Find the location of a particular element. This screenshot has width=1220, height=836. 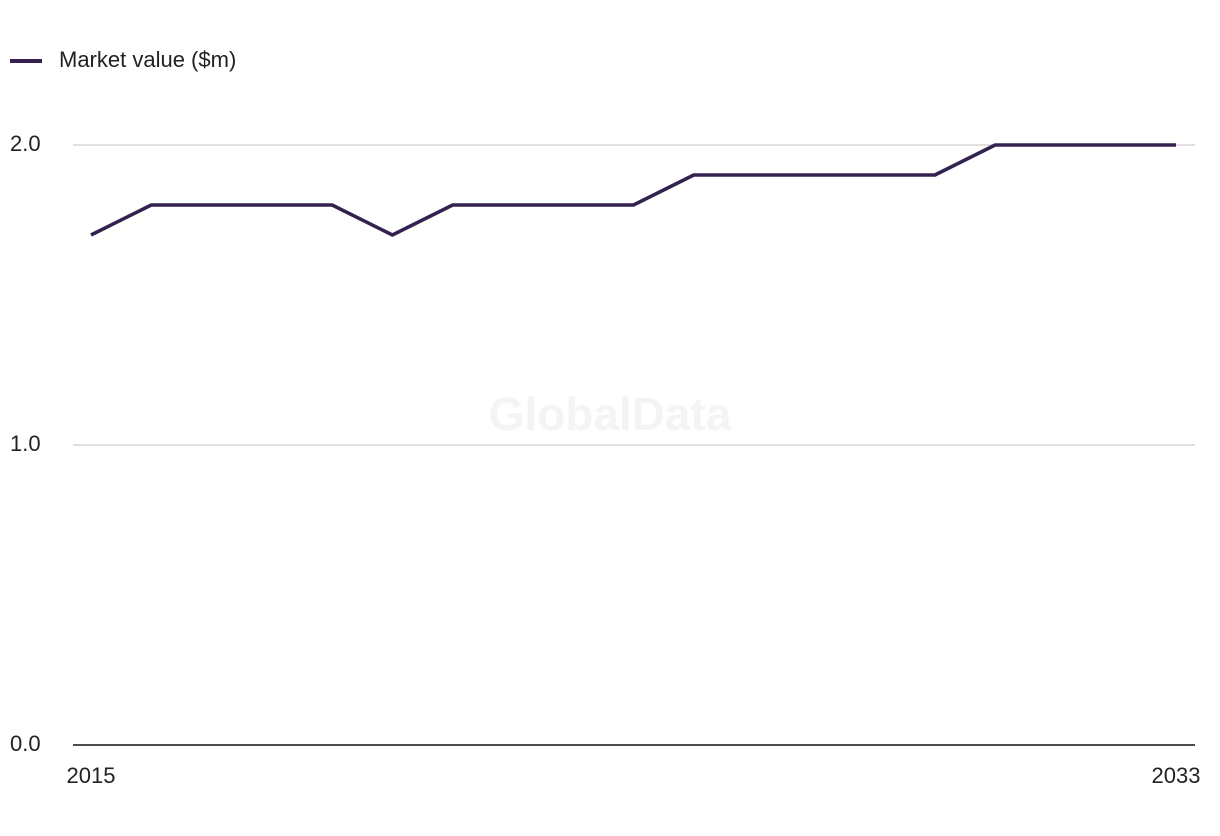

y-tick-label: 1.0 is located at coordinates (25, 443).